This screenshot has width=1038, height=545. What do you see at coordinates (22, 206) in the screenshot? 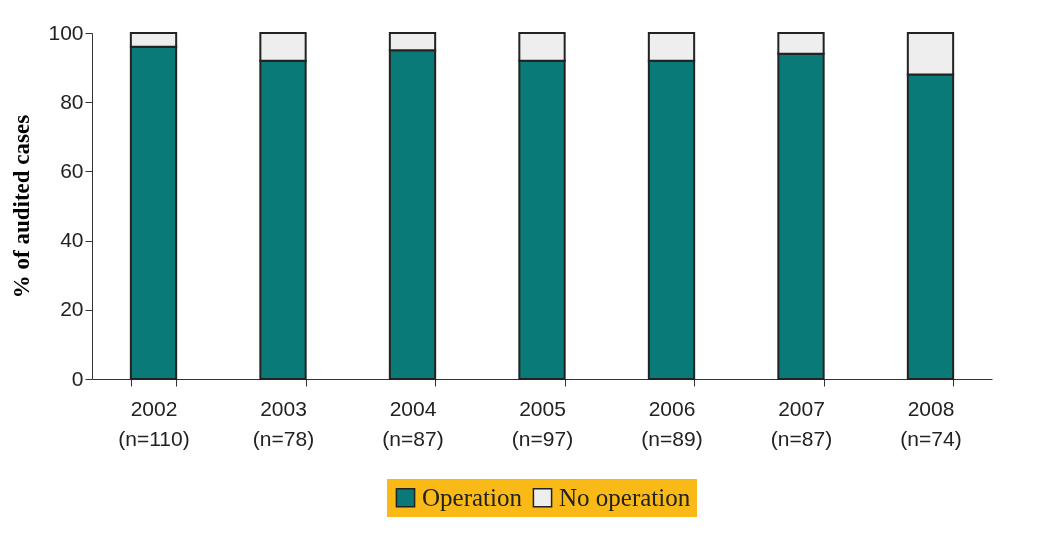
I see `y-axis-title: % of audited cases` at bounding box center [22, 206].